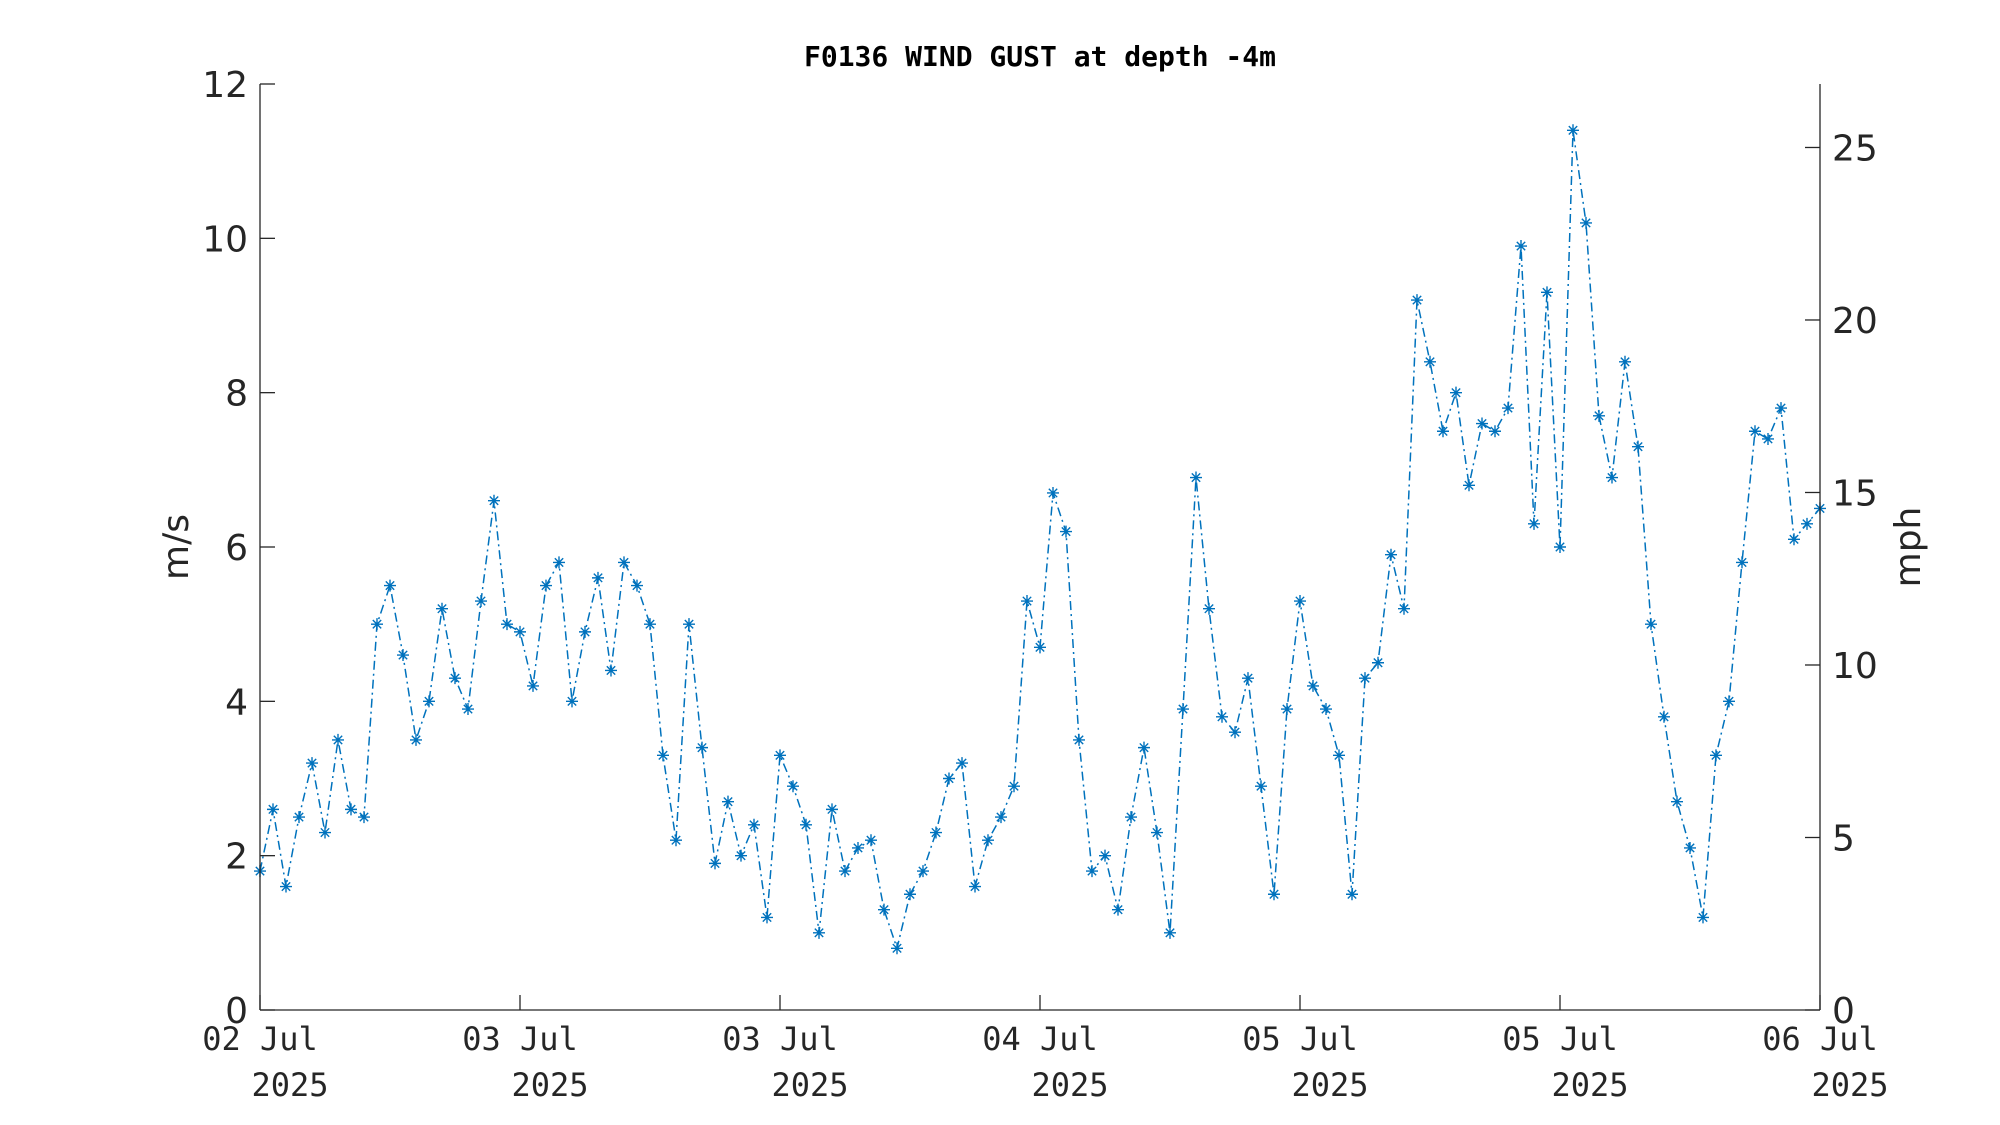  I want to click on y-tick-label-right: 25, so click(1855, 148).